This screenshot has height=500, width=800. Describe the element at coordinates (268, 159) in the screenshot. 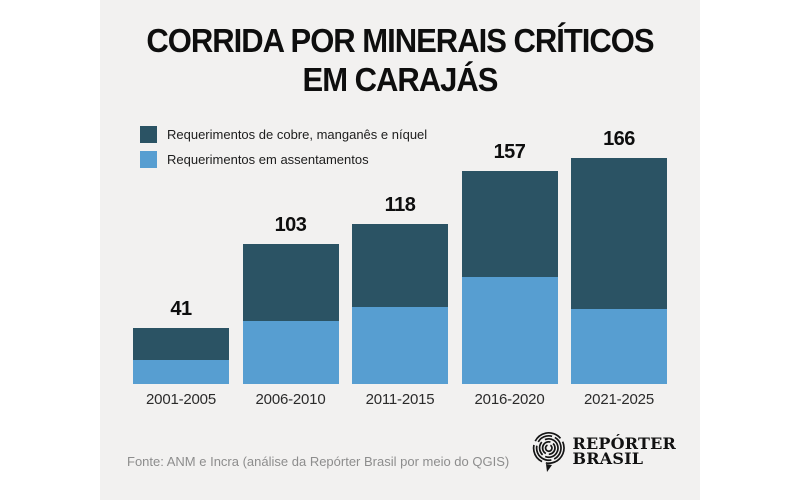

I see `legend-label: Requerimentos em assentamentos` at that location.